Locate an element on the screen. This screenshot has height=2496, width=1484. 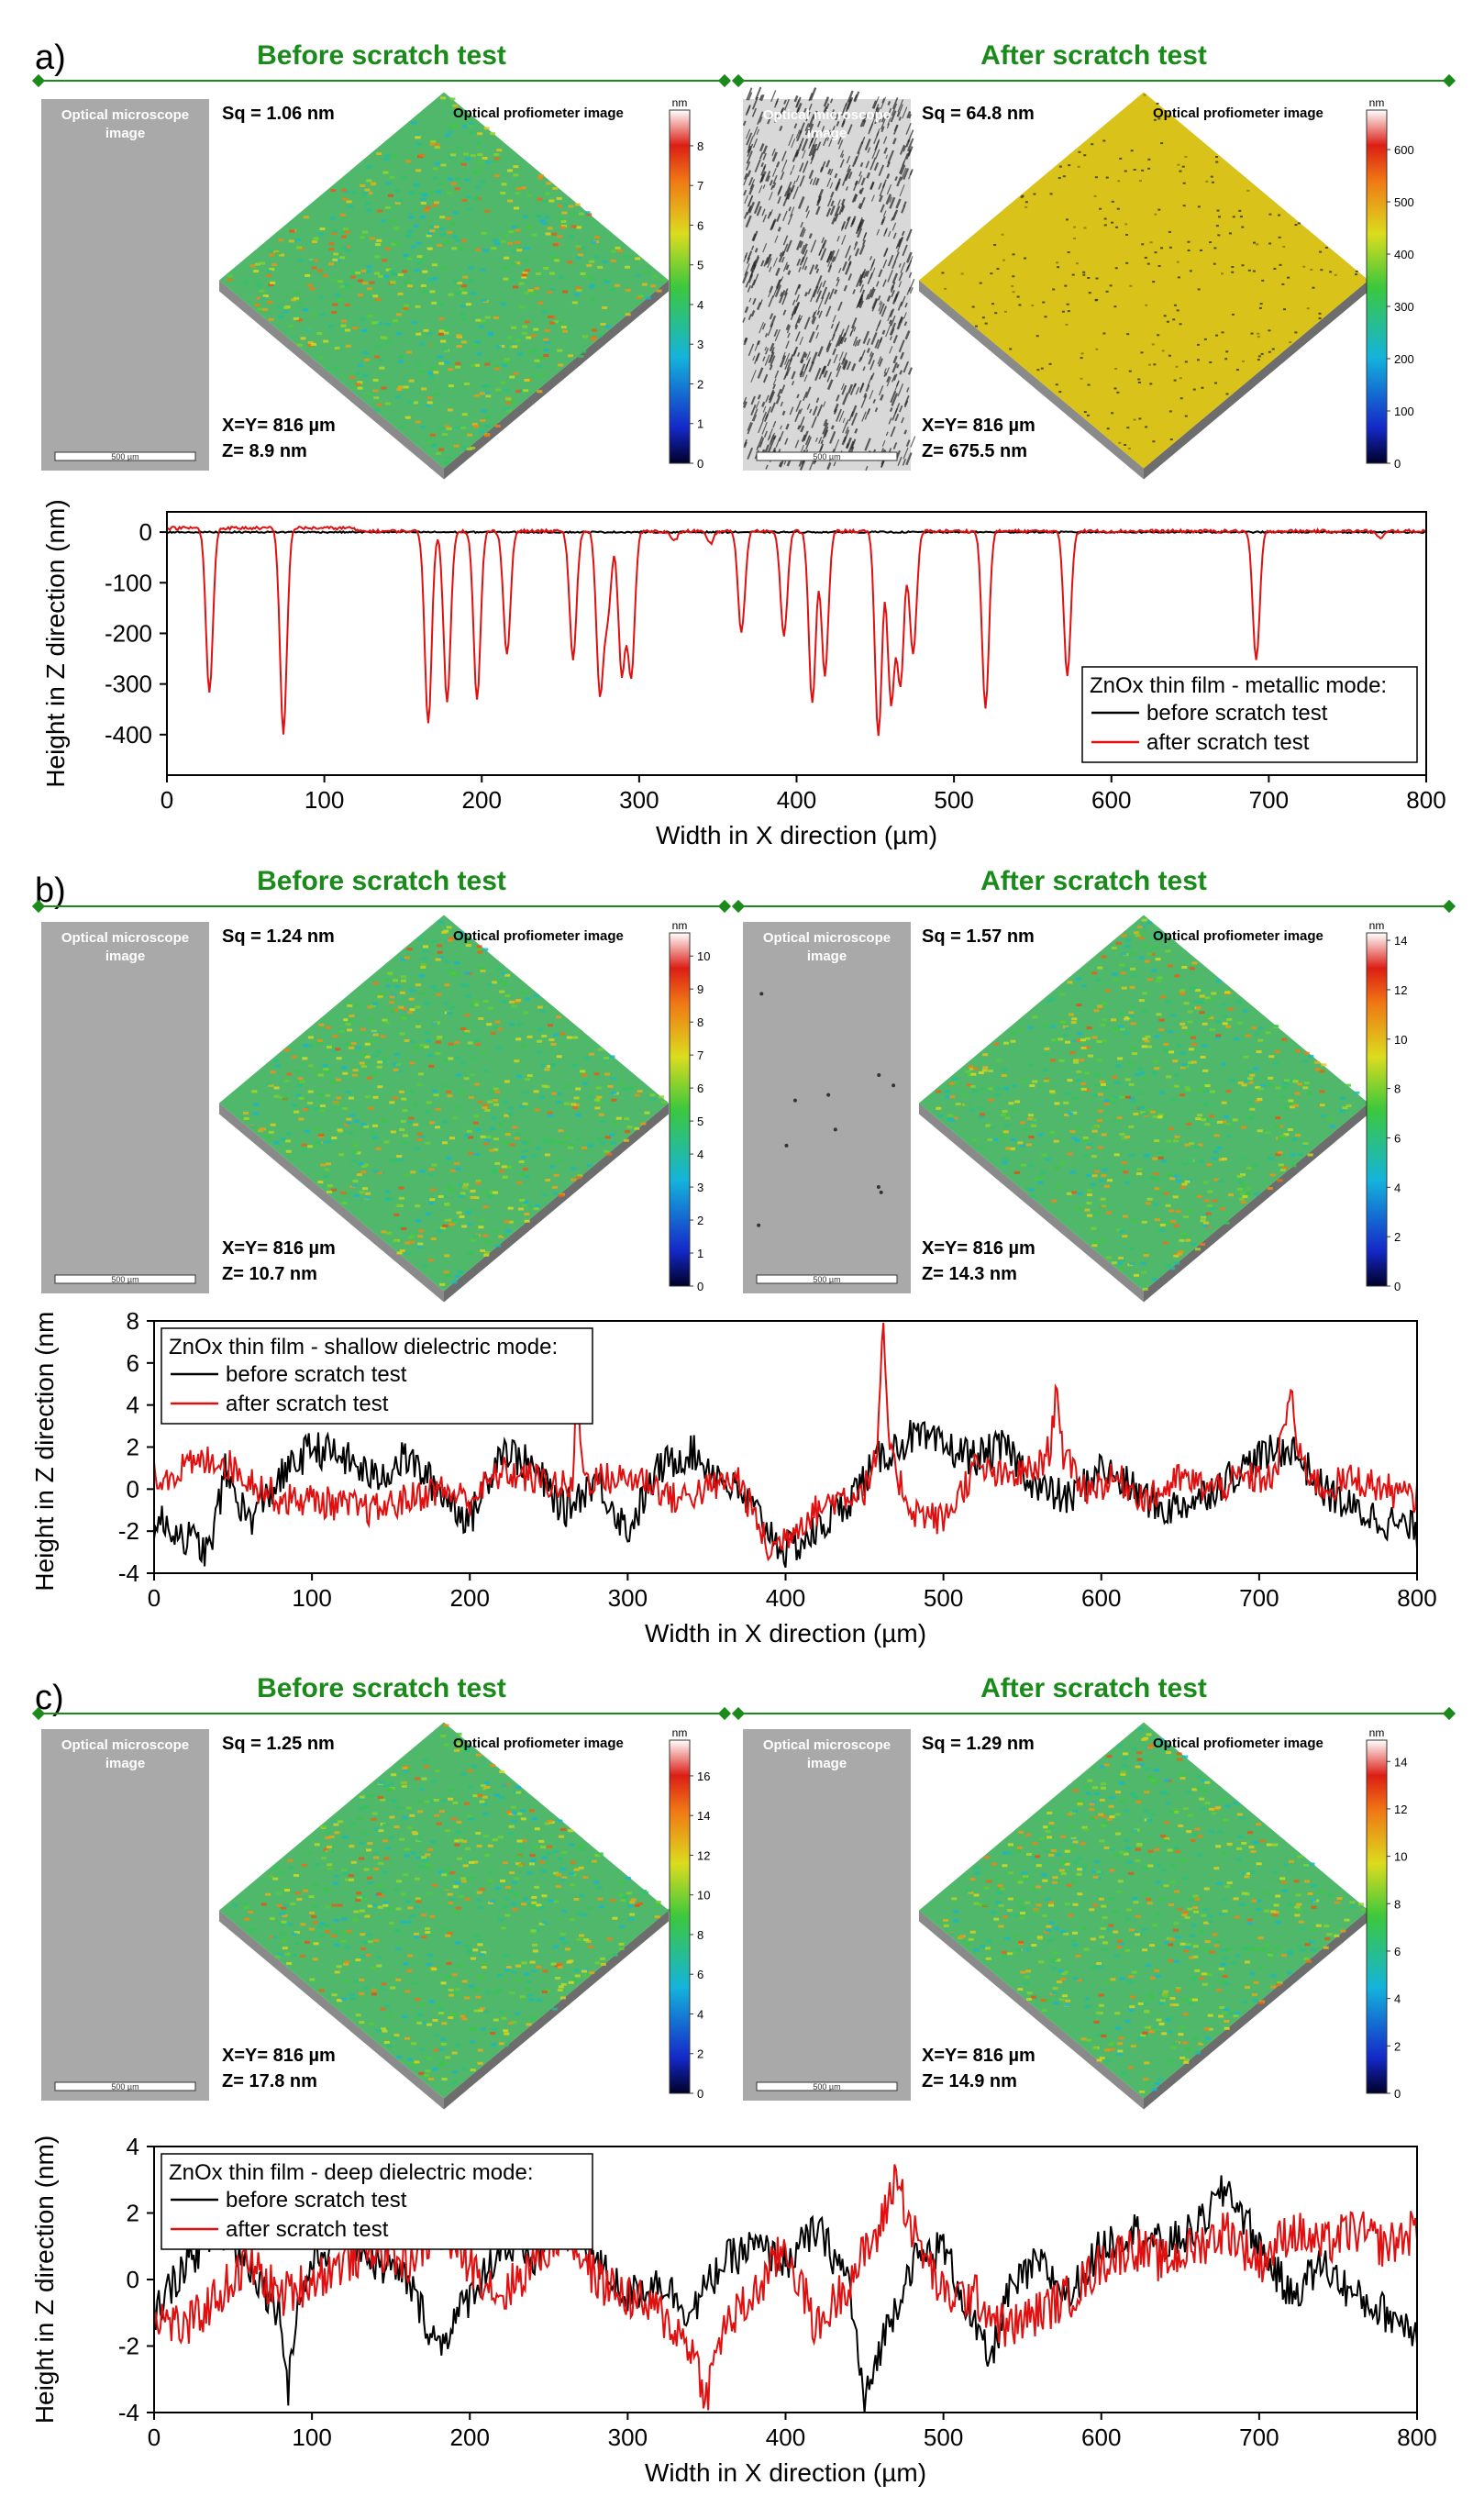
section-heading: After scratch test is located at coordinates (1093, 881).